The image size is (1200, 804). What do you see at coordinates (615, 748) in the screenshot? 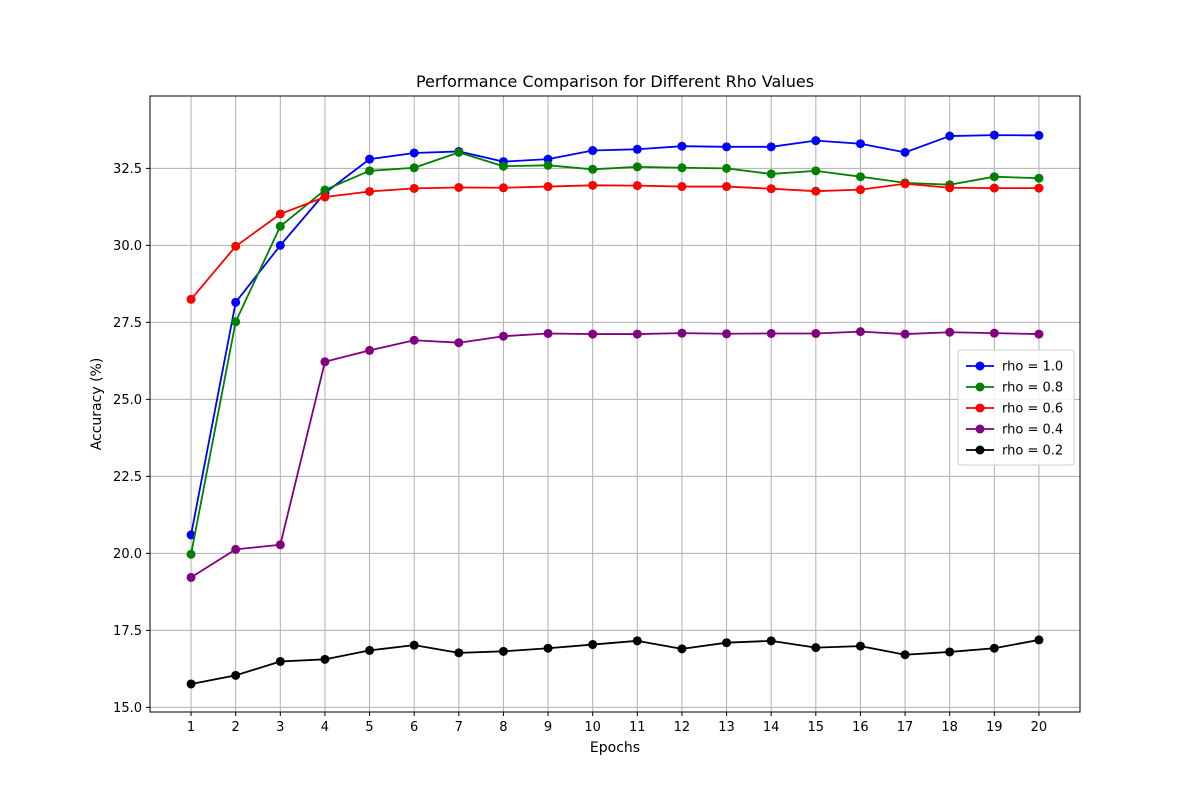
I see `x-axis-label: Epochs` at bounding box center [615, 748].